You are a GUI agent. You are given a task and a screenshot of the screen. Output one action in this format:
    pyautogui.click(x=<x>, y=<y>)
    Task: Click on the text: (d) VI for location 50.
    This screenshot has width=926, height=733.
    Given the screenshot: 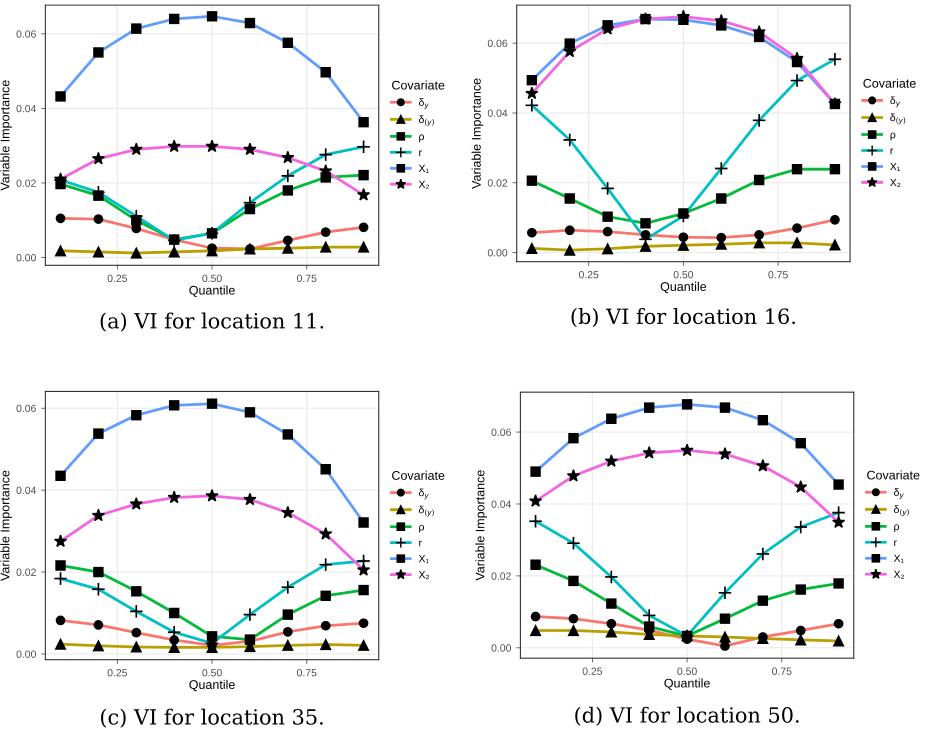 What is the action you would take?
    pyautogui.click(x=687, y=716)
    